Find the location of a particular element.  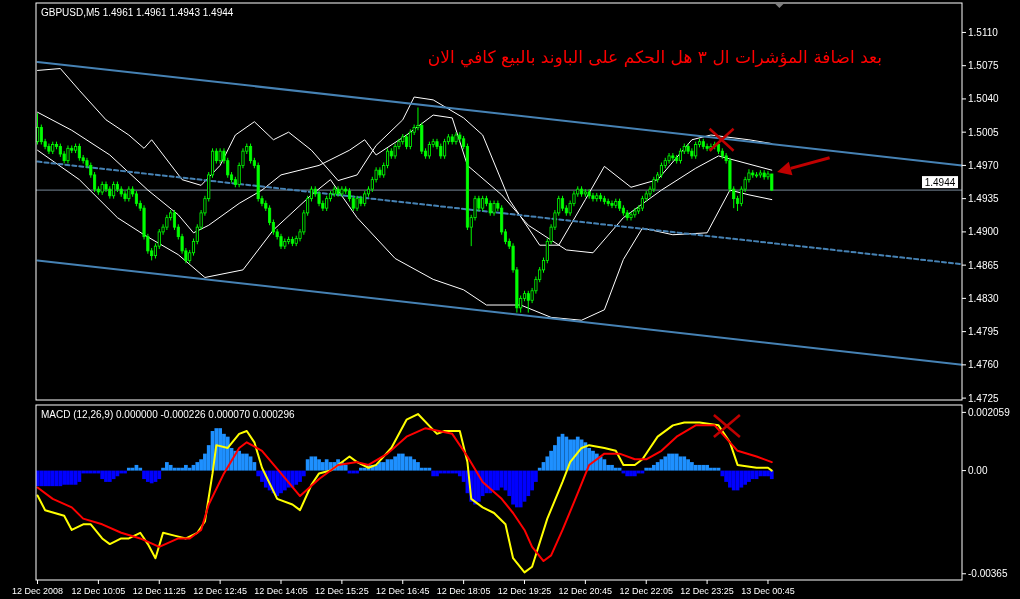

x-tick-label: 12 Dec 12:45 is located at coordinates (220, 591).